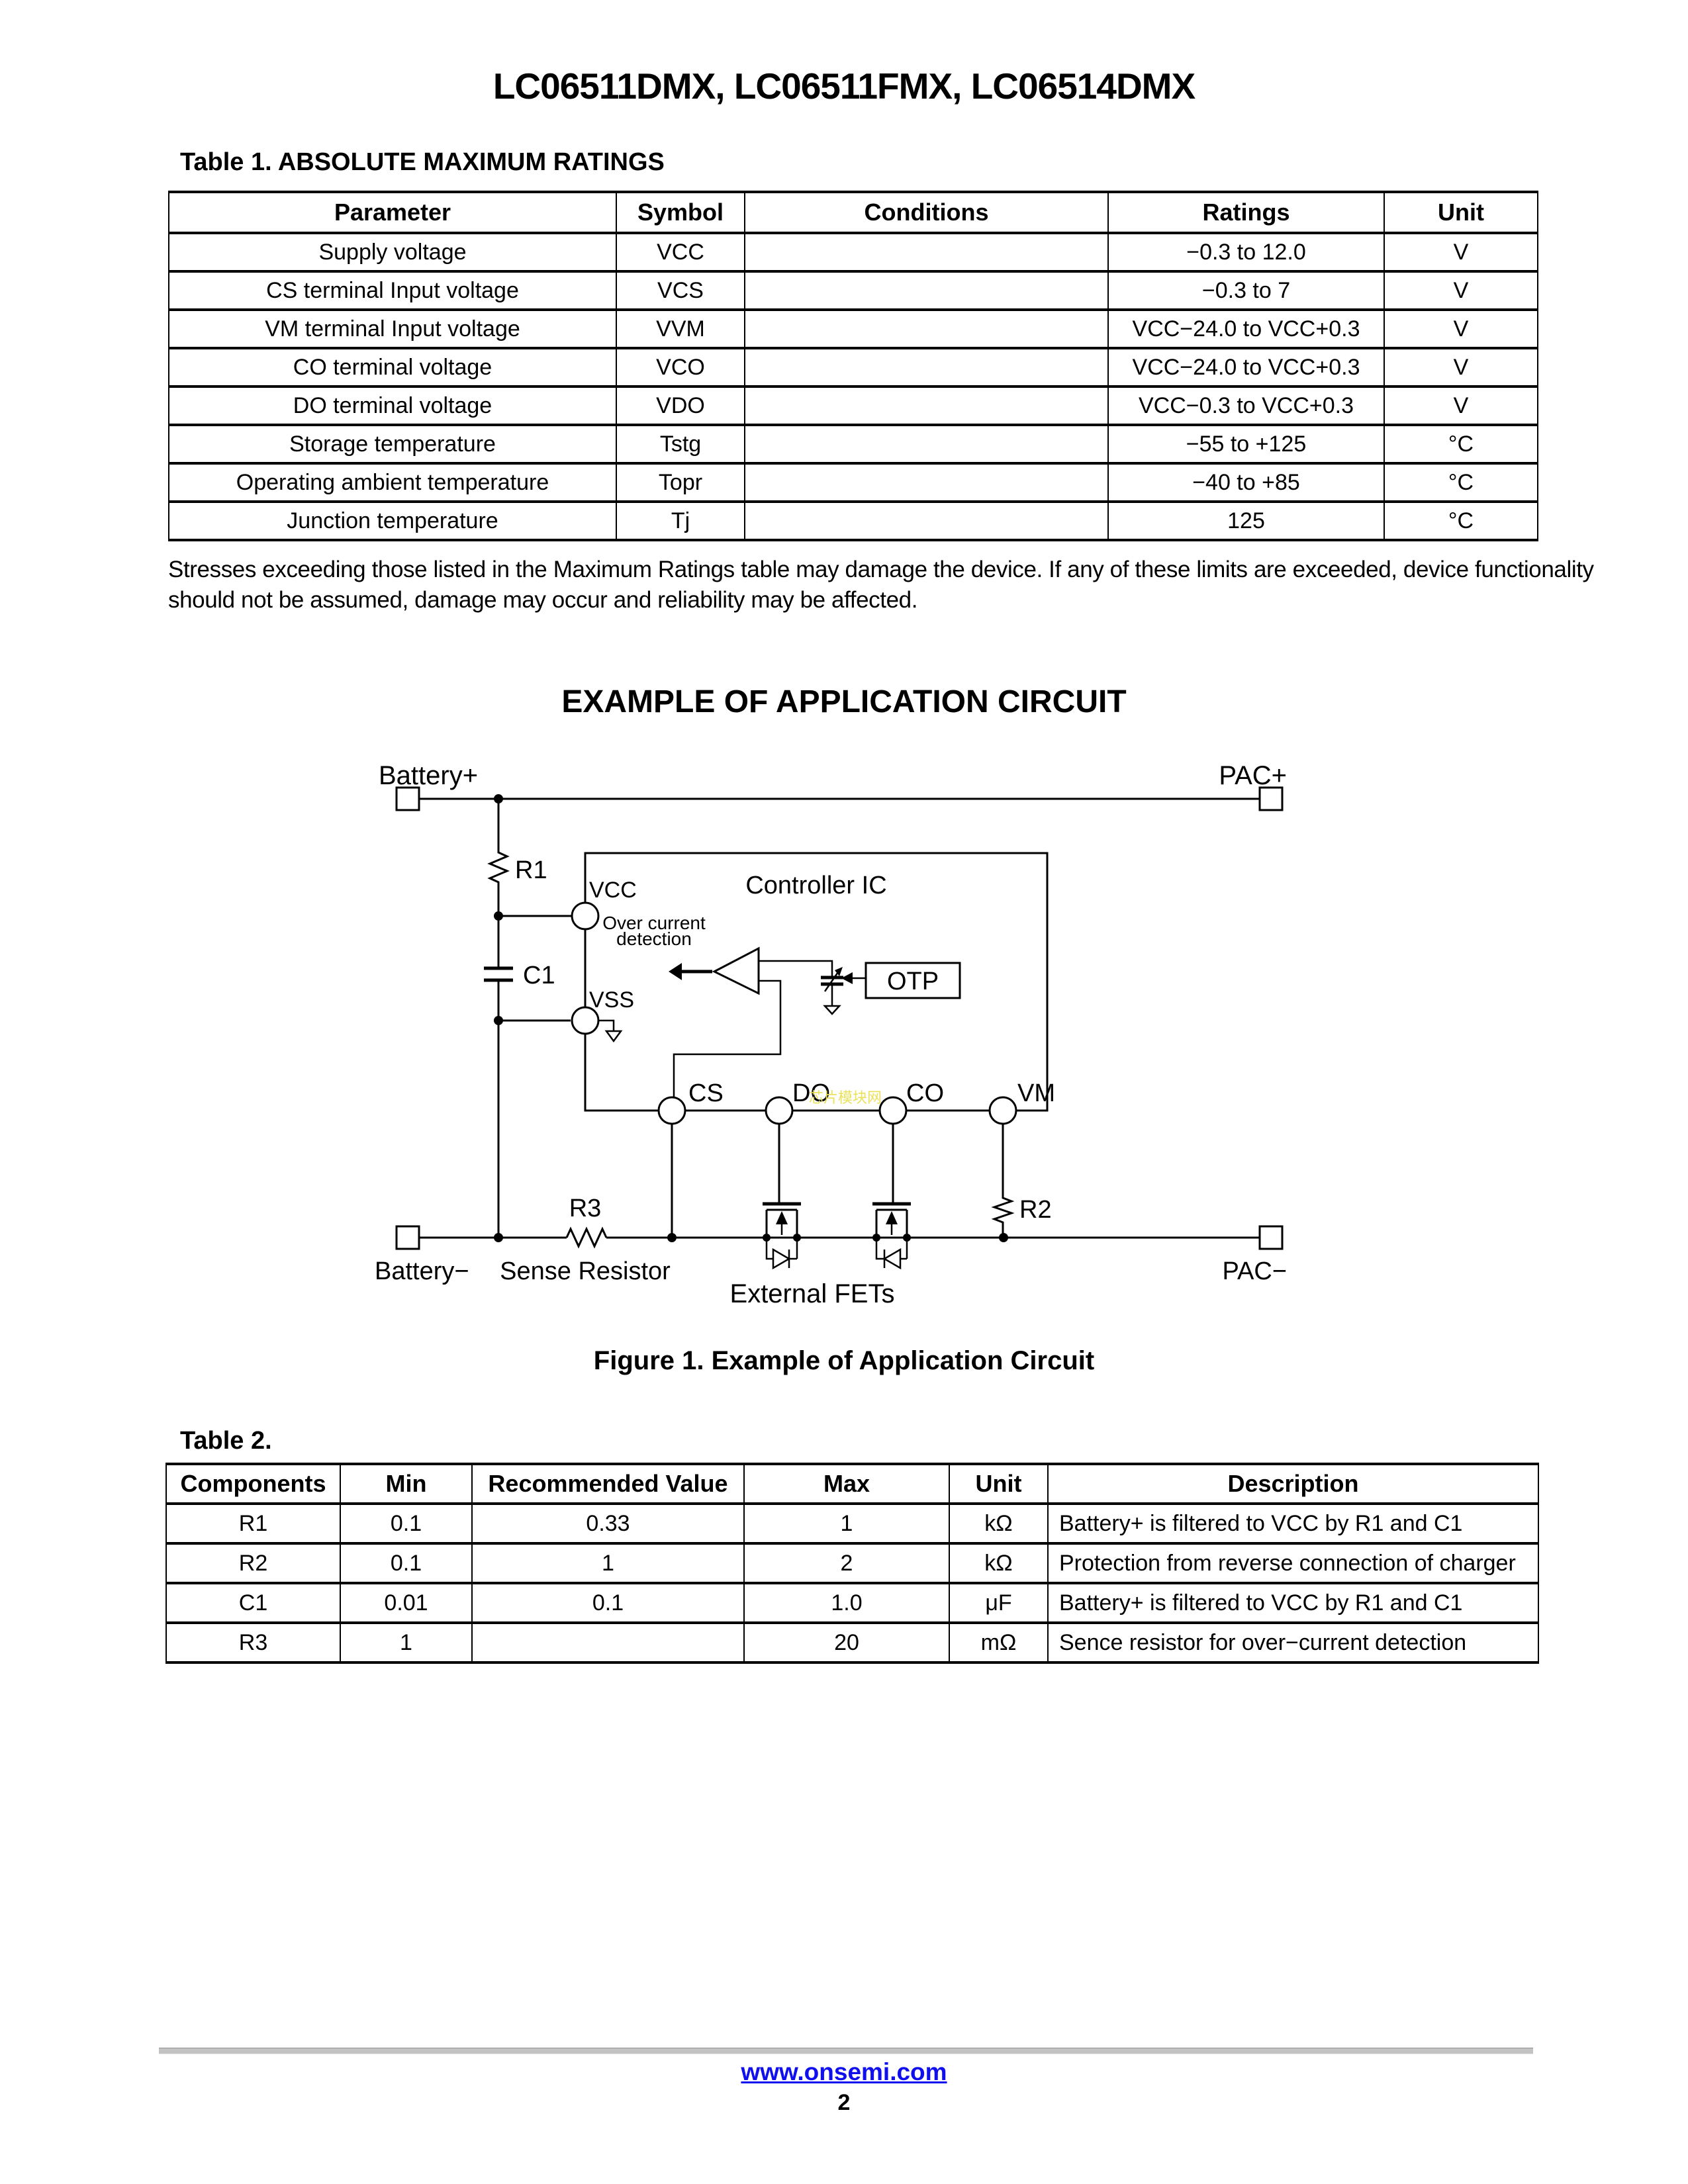 This screenshot has height=2184, width=1688. What do you see at coordinates (253, 1484) in the screenshot?
I see `table2-col-components: Components` at bounding box center [253, 1484].